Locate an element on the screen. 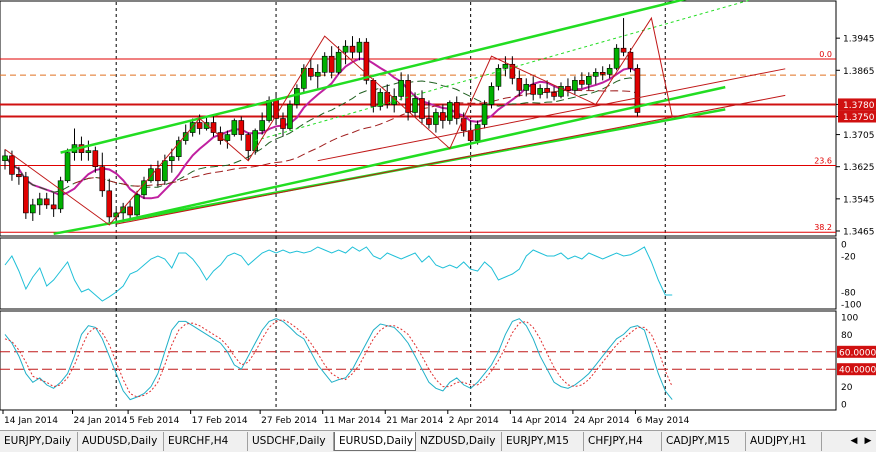  oscillator-axis-label: -100 is located at coordinates (851, 306).